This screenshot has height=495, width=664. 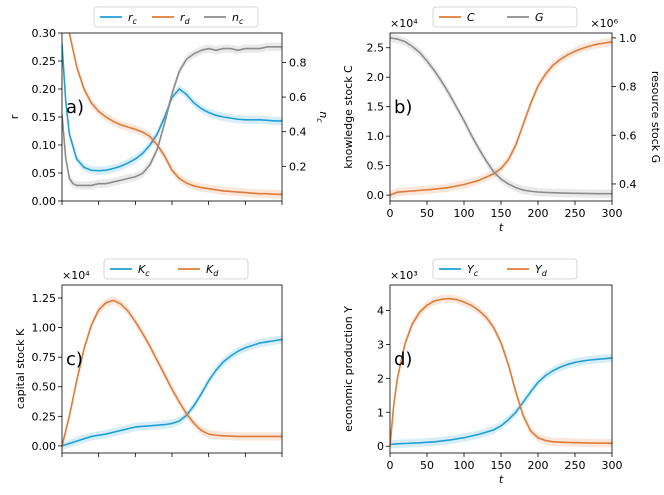 I want to click on line-r-d, so click(x=175, y=114).